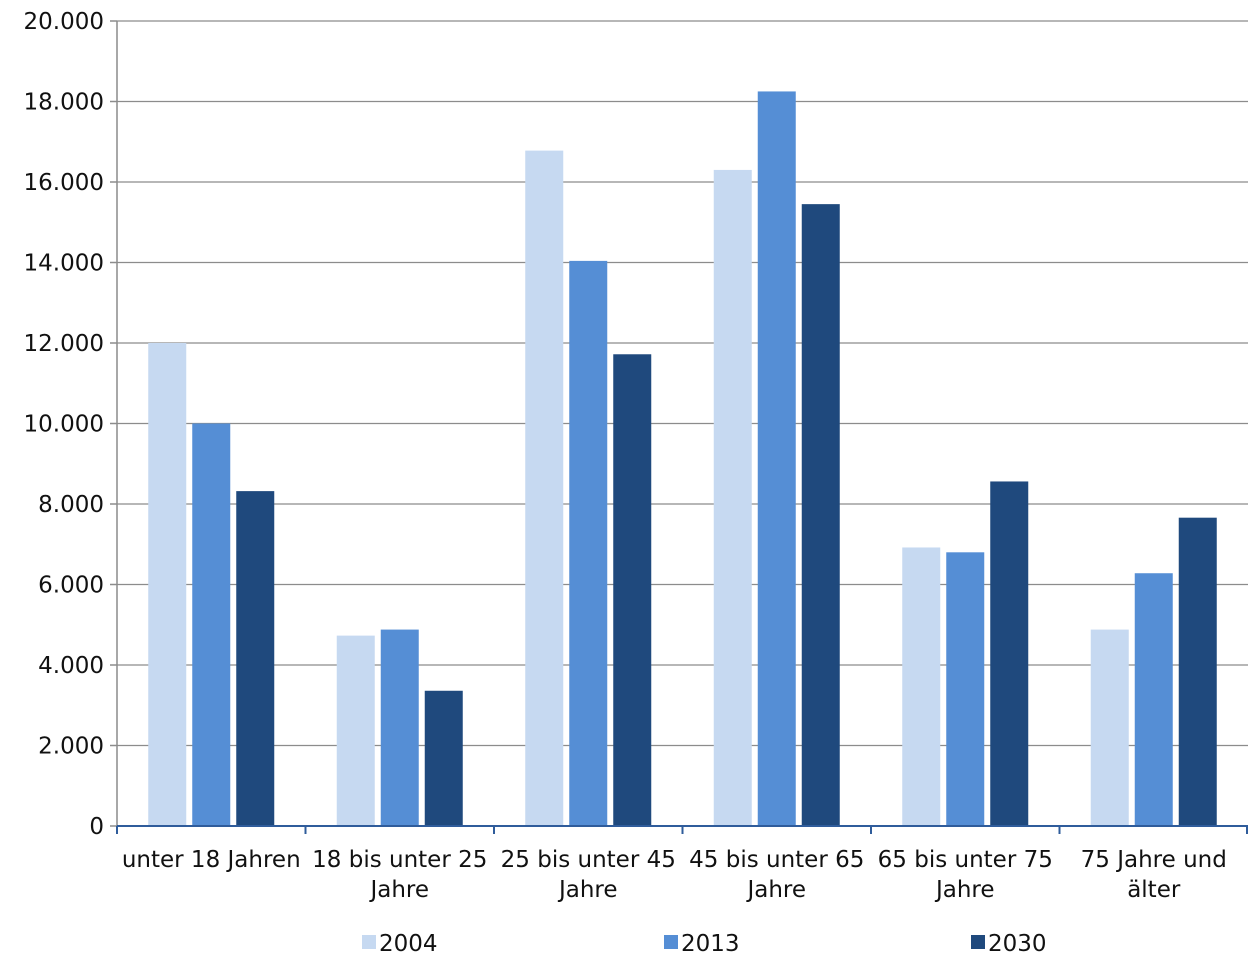  What do you see at coordinates (64, 183) in the screenshot?
I see `y-tick-label: 16.000` at bounding box center [64, 183].